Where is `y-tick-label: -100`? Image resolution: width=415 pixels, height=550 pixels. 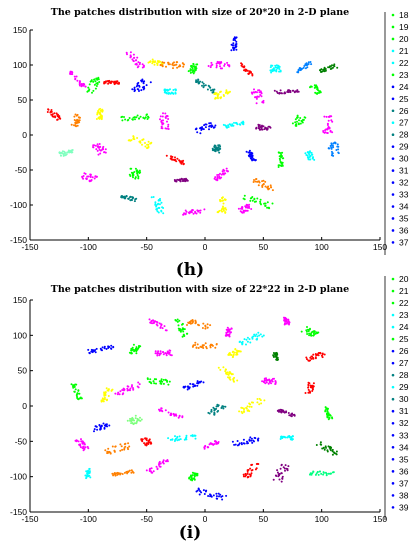
y-tick-label: -100 is located at coordinates (18, 477).